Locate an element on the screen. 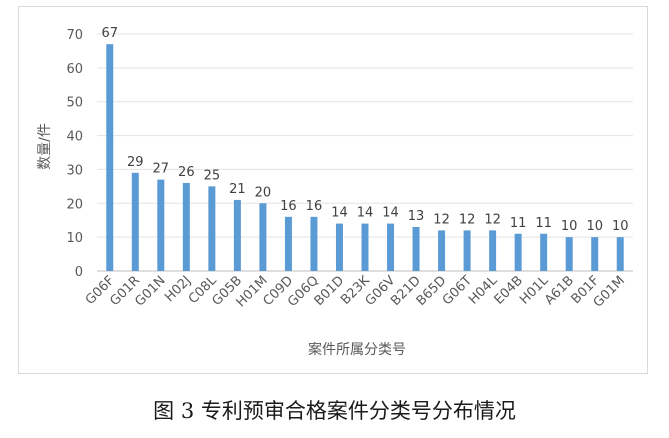 This screenshot has width=669, height=438. y-axis-title: 数量/件 is located at coordinates (45, 146).